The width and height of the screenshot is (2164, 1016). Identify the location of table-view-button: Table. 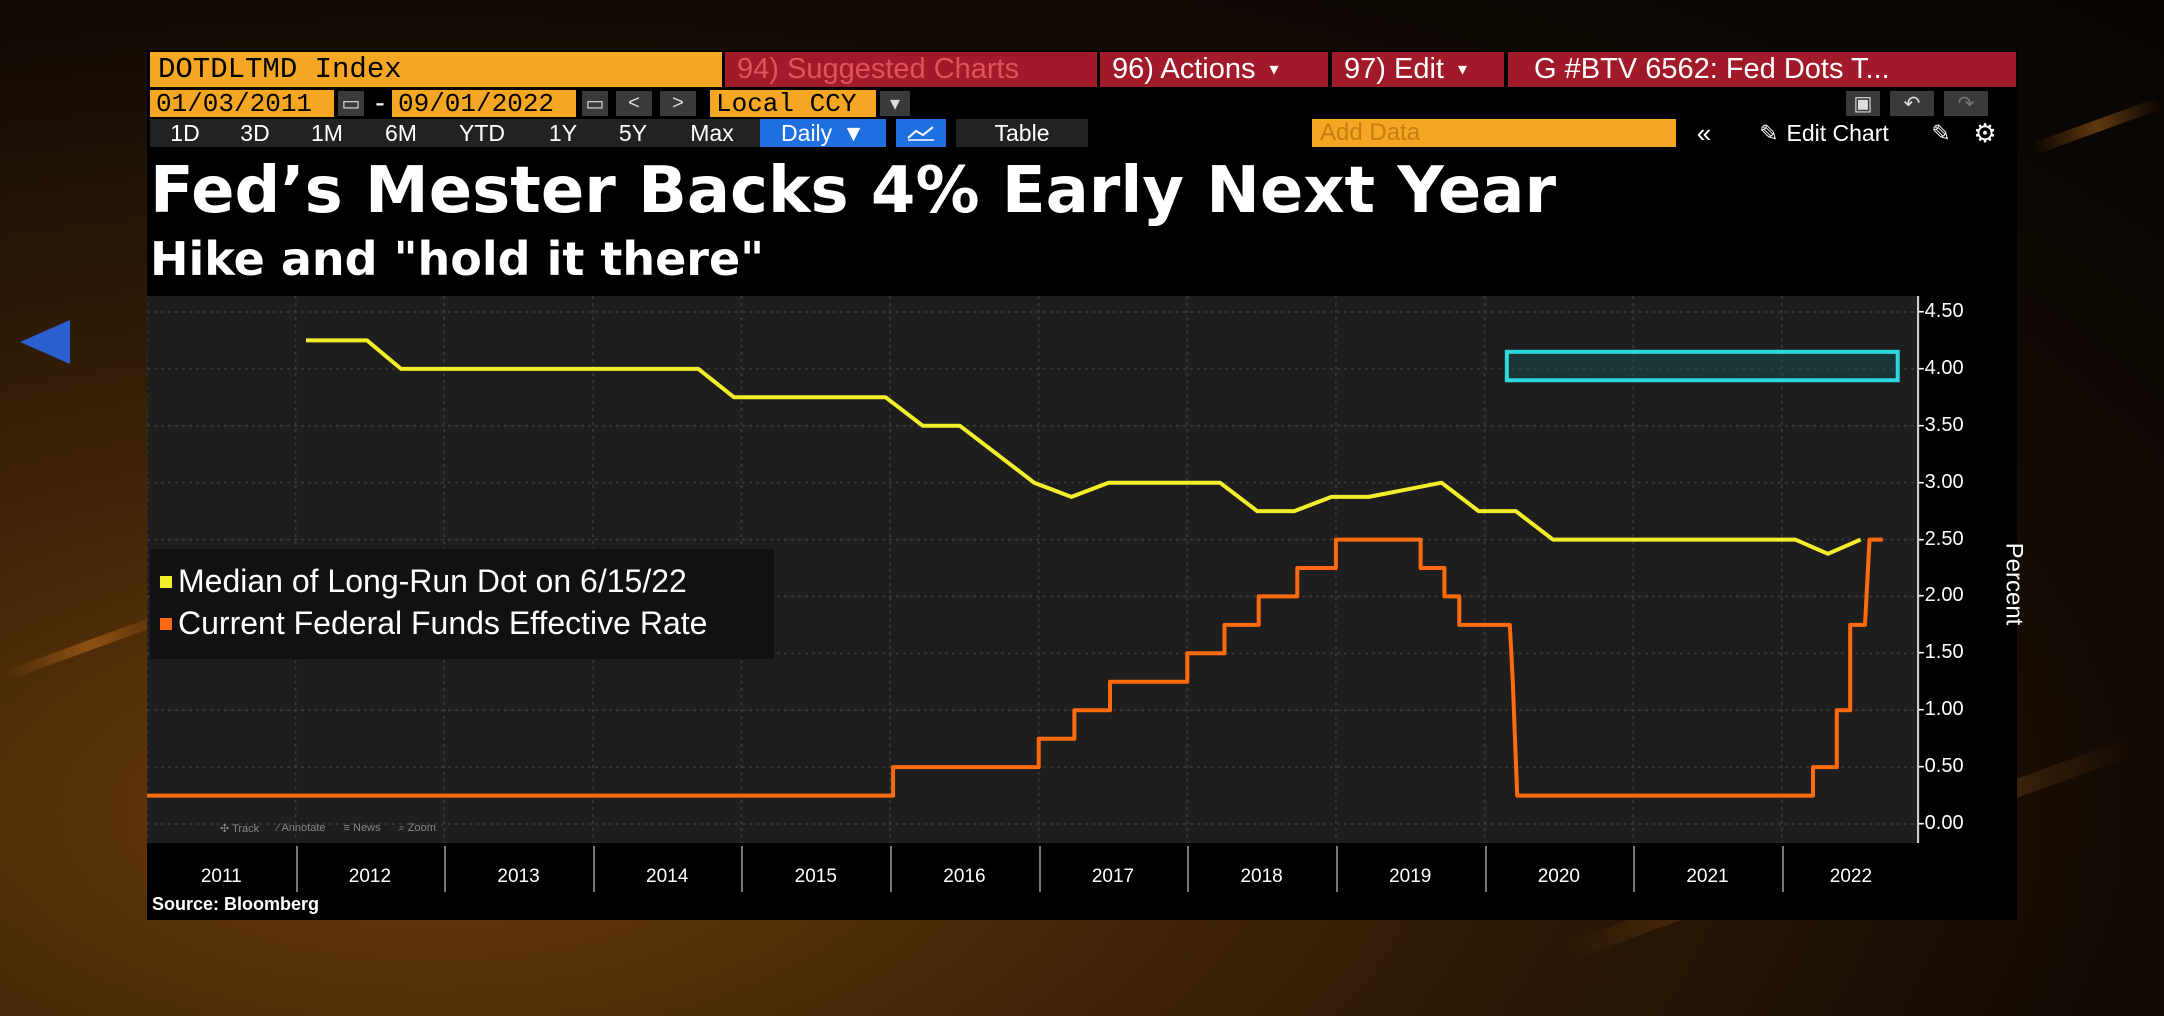
(1022, 133).